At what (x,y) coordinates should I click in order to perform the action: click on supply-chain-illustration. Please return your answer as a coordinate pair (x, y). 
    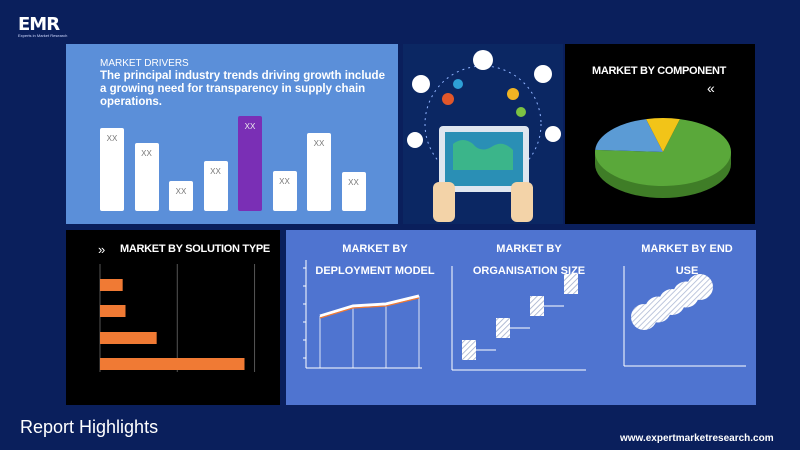
    Looking at the image, I should click on (483, 134).